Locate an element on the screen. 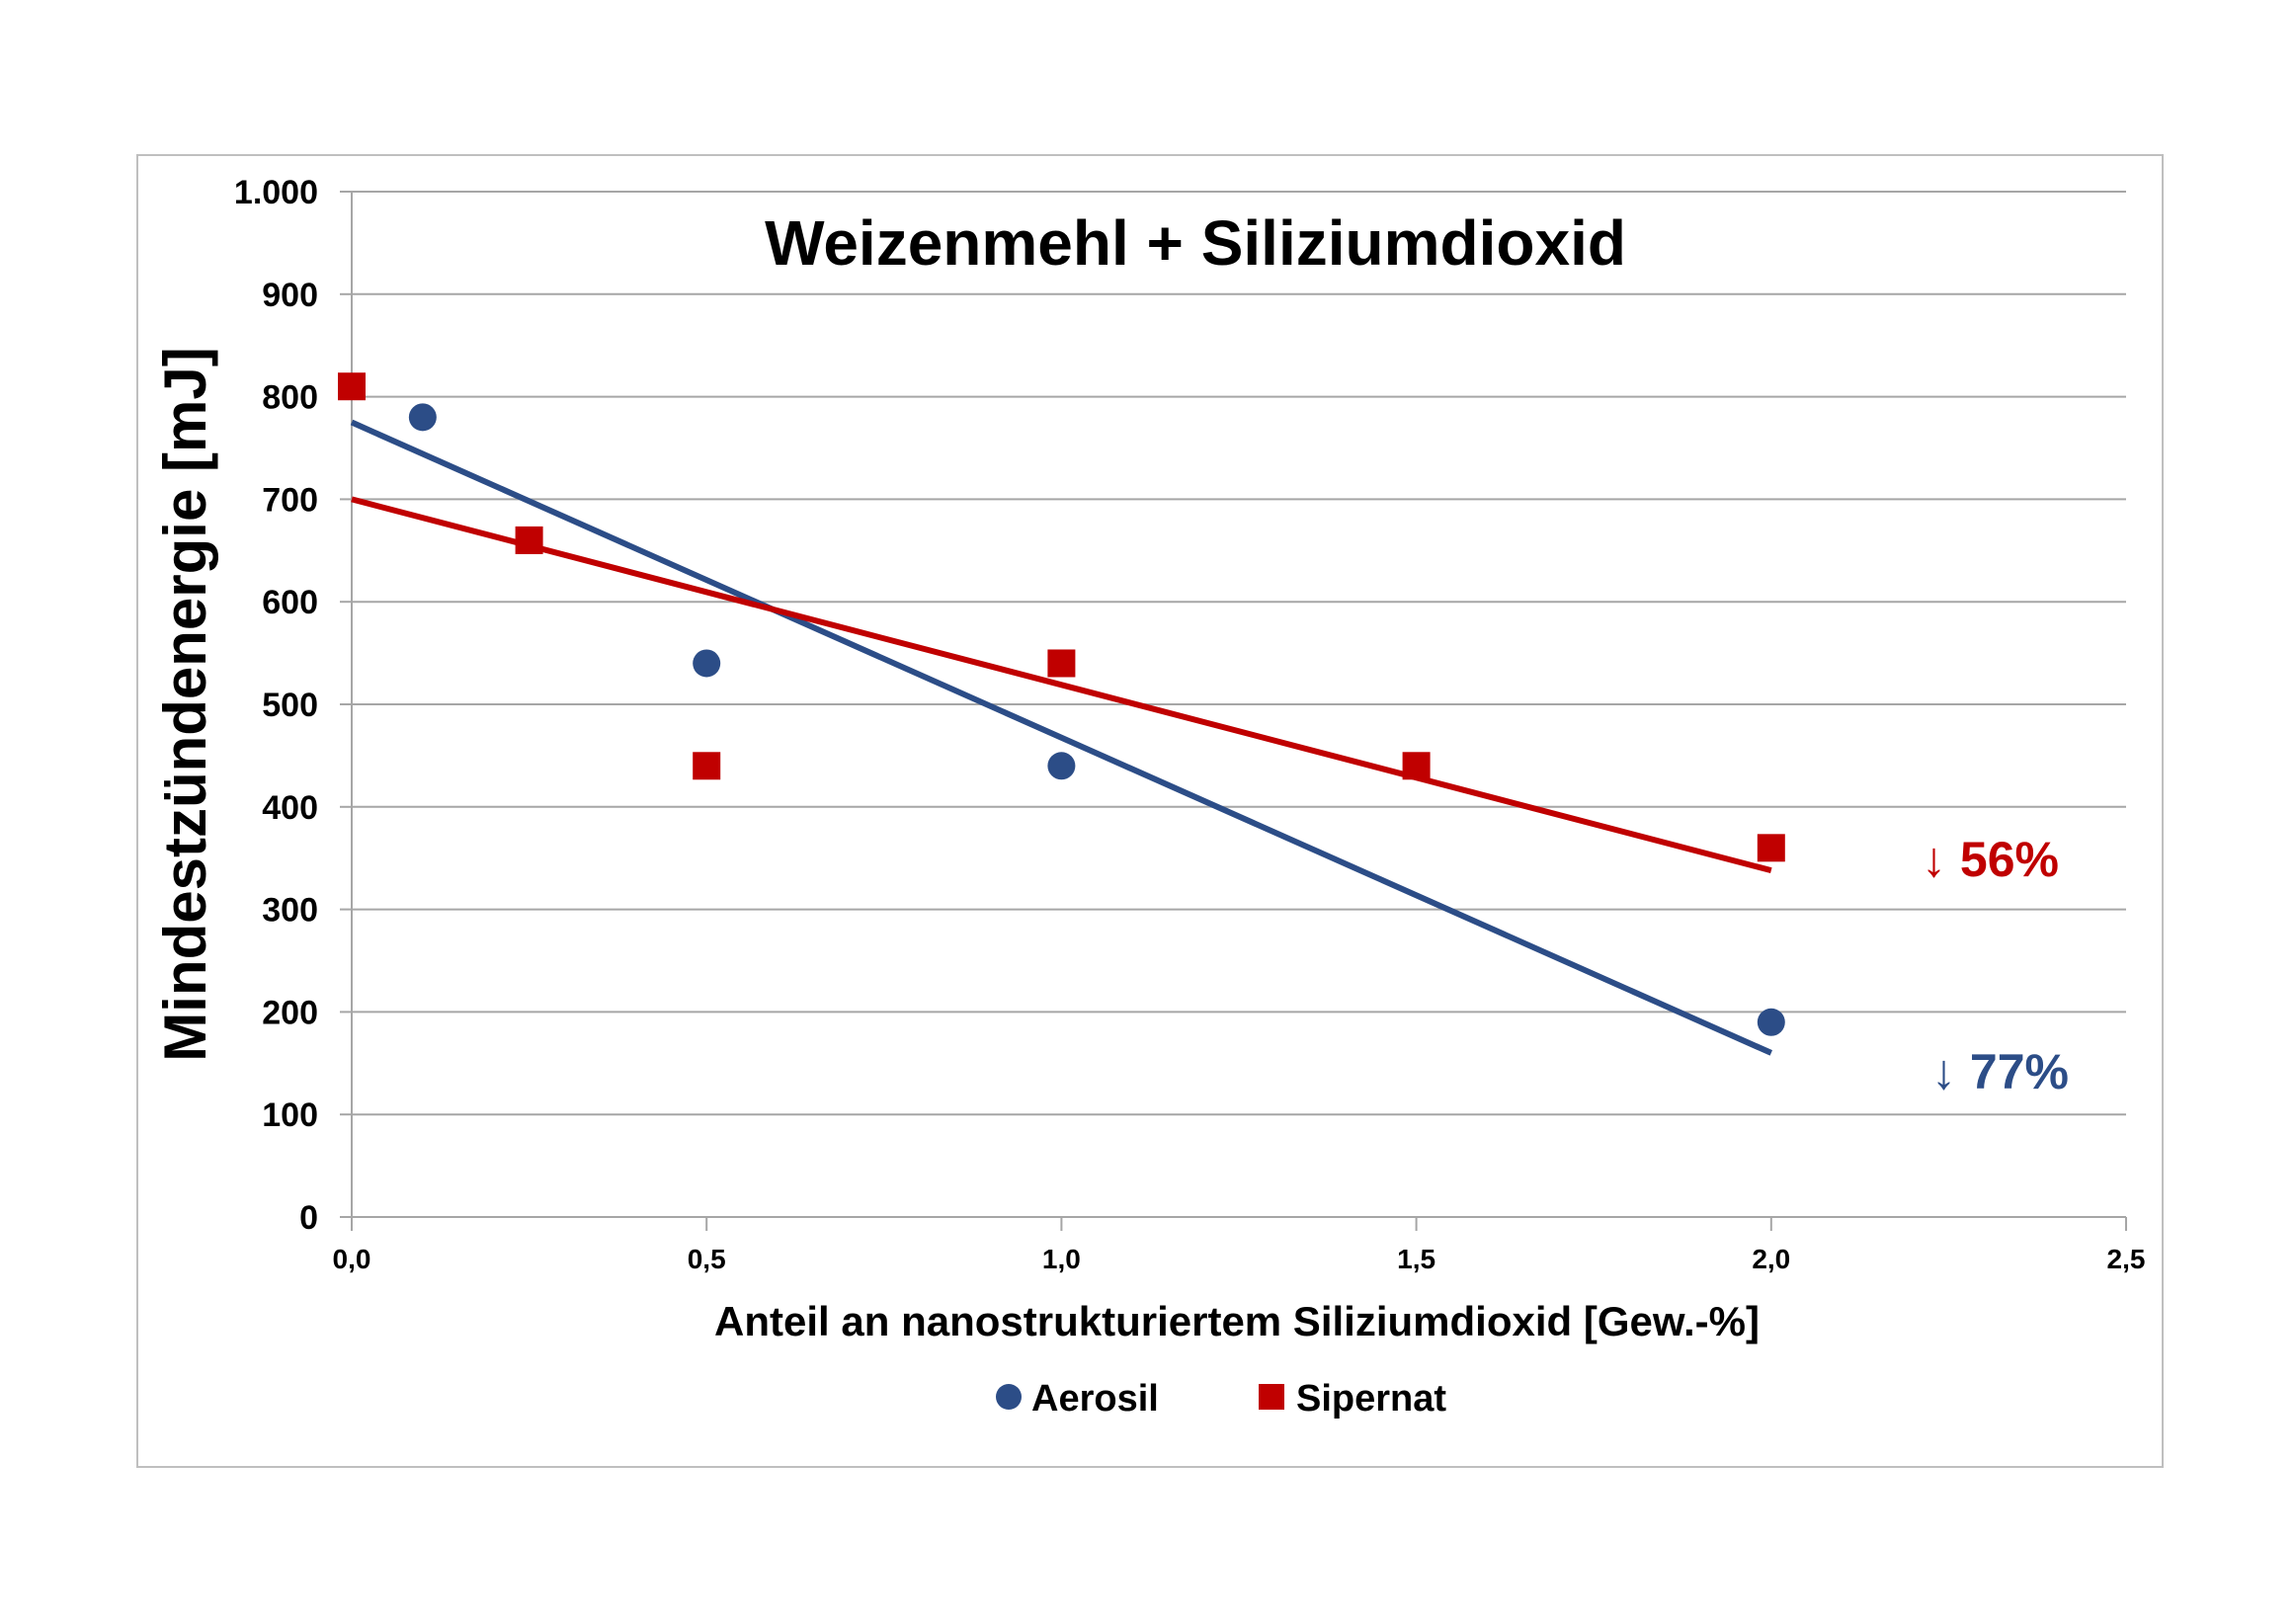 The image size is (2296, 1624). legend-label-sipernat: Sipernat is located at coordinates (1371, 1399).